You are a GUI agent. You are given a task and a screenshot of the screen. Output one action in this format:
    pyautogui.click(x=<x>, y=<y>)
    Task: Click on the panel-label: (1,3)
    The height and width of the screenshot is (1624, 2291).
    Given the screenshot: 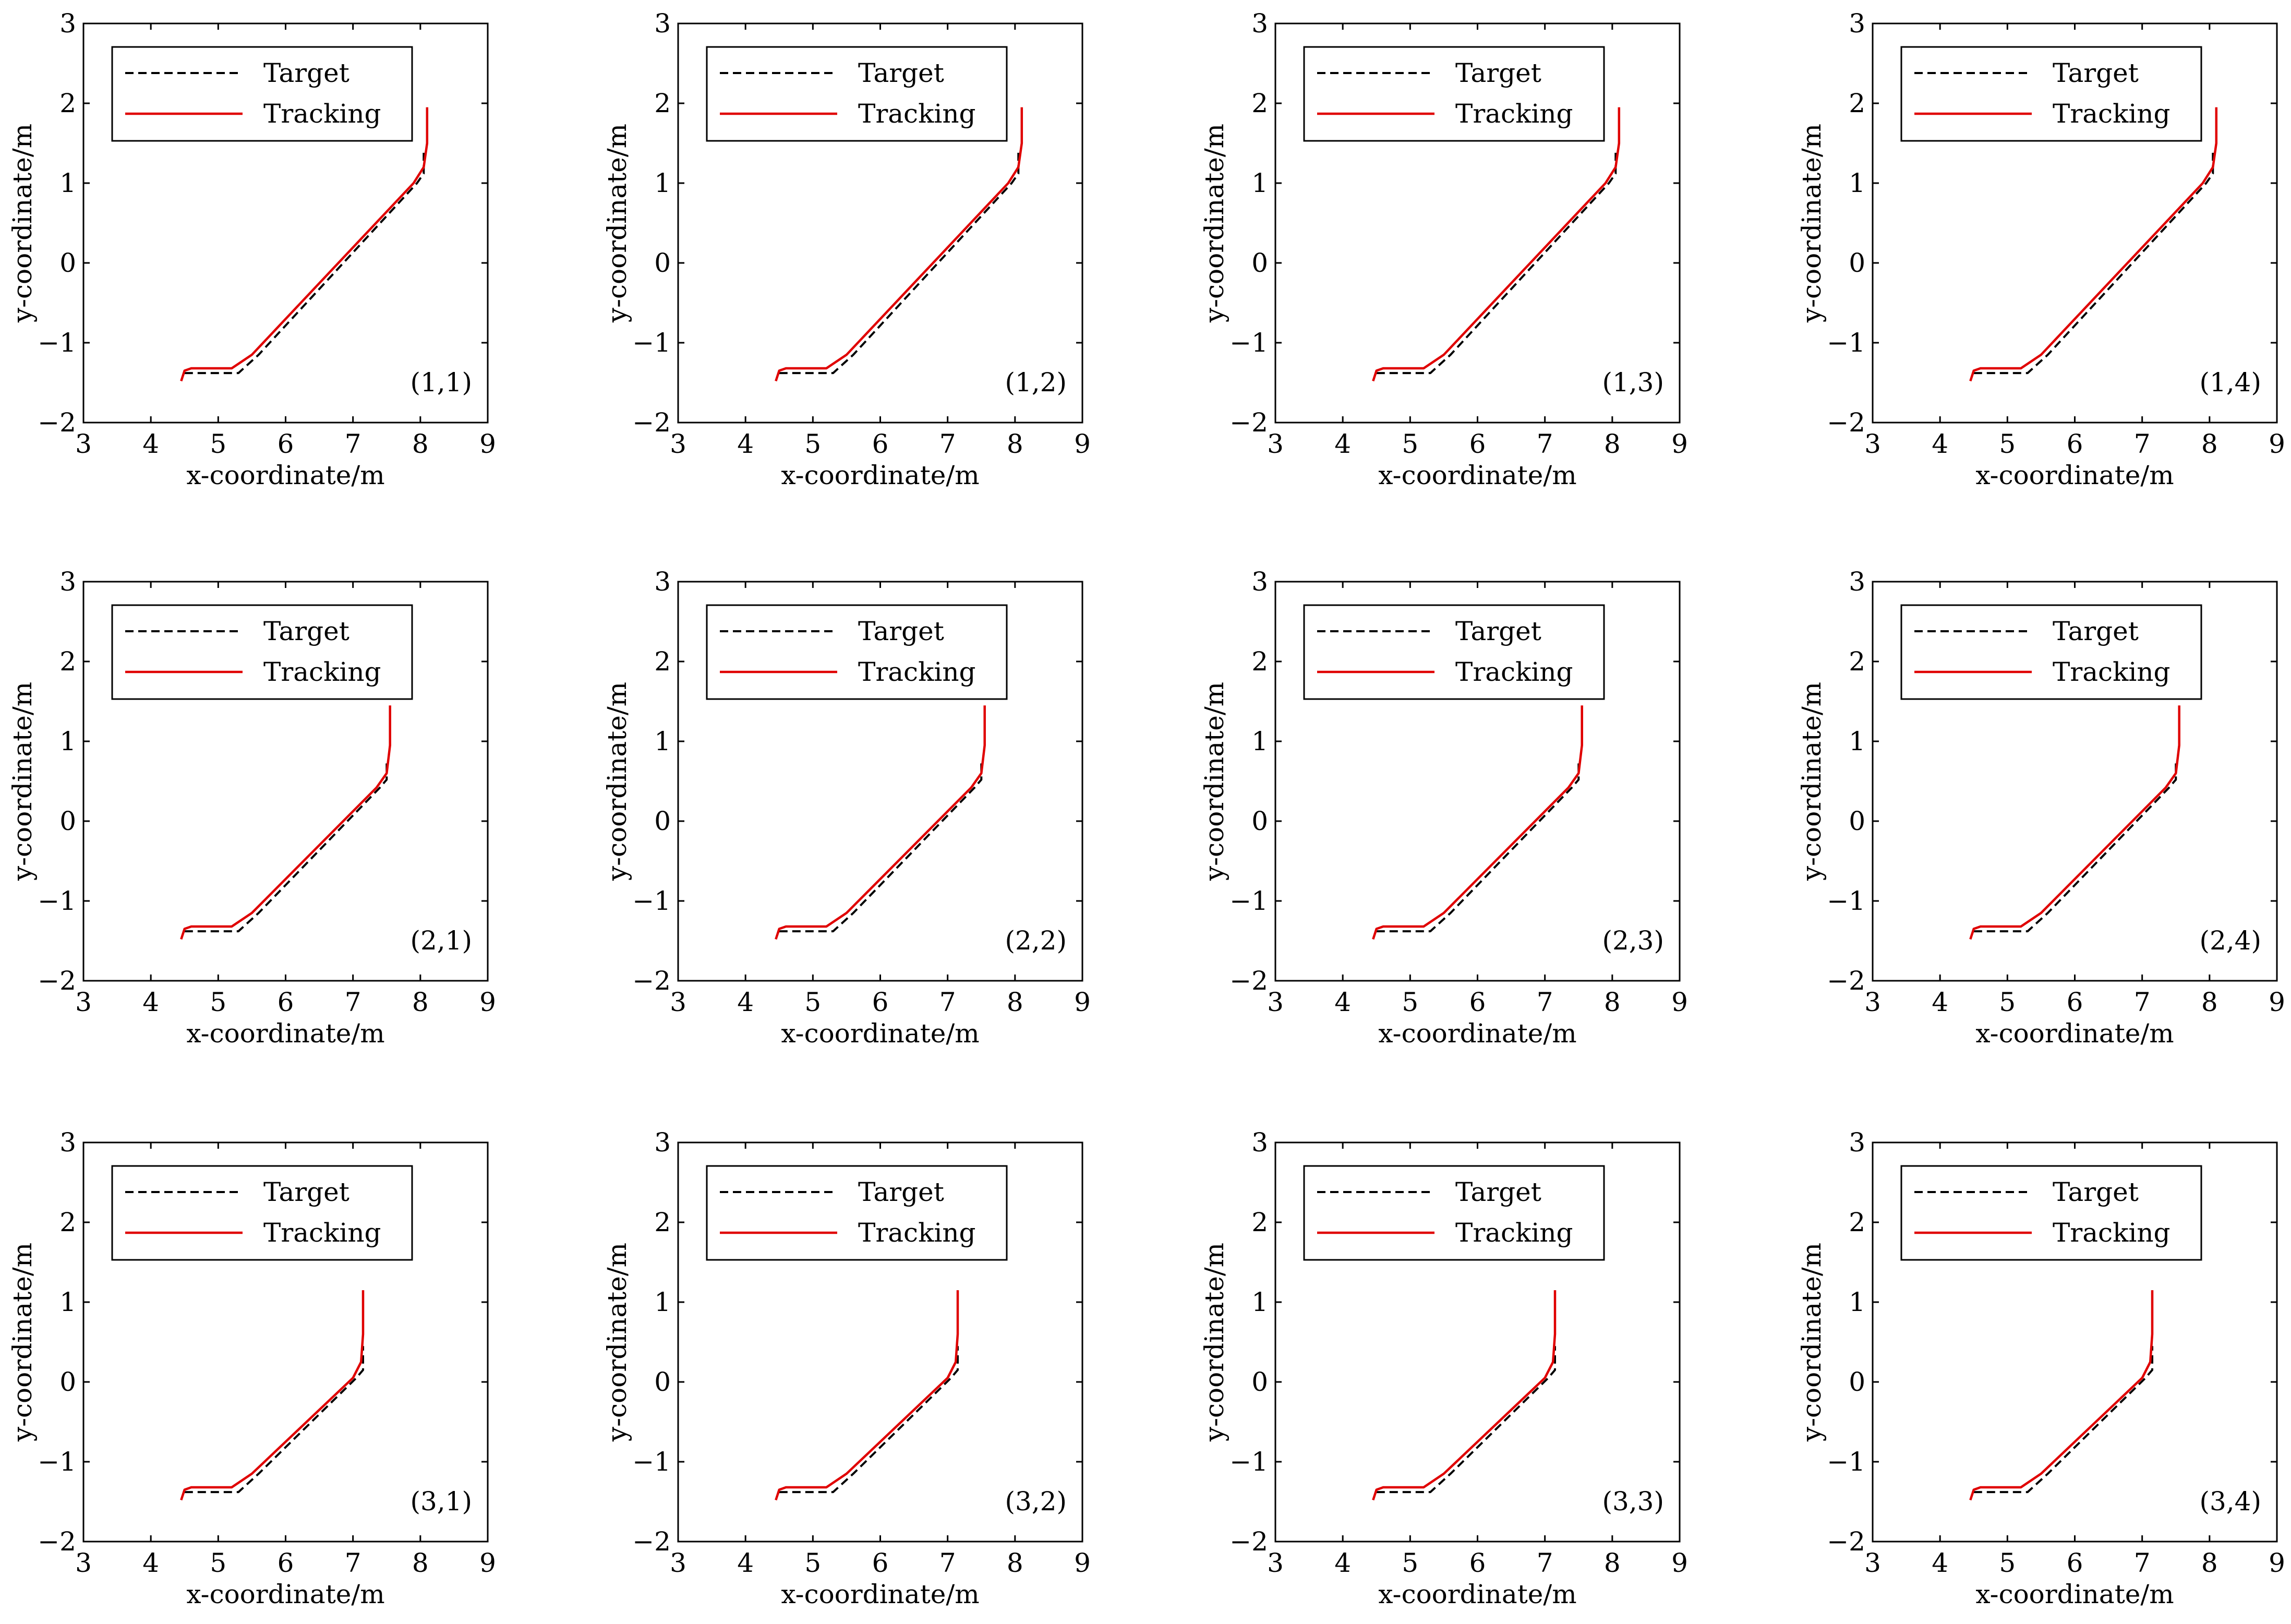 What is the action you would take?
    pyautogui.click(x=1633, y=382)
    